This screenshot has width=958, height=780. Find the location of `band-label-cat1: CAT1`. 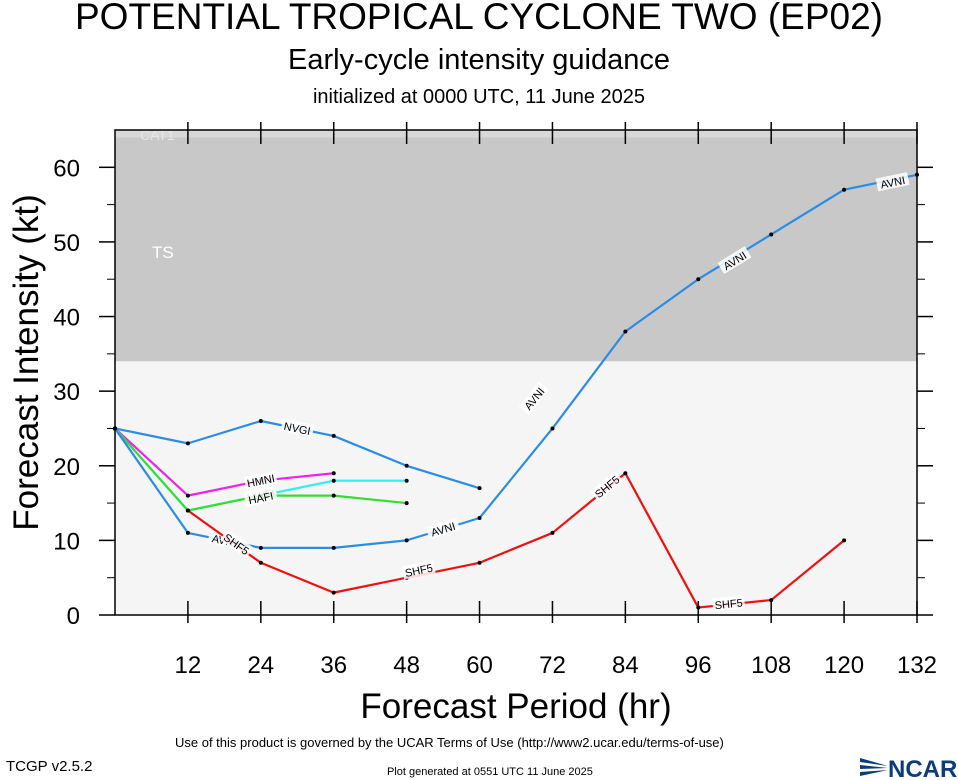

band-label-cat1: CAT1 is located at coordinates (157, 135).